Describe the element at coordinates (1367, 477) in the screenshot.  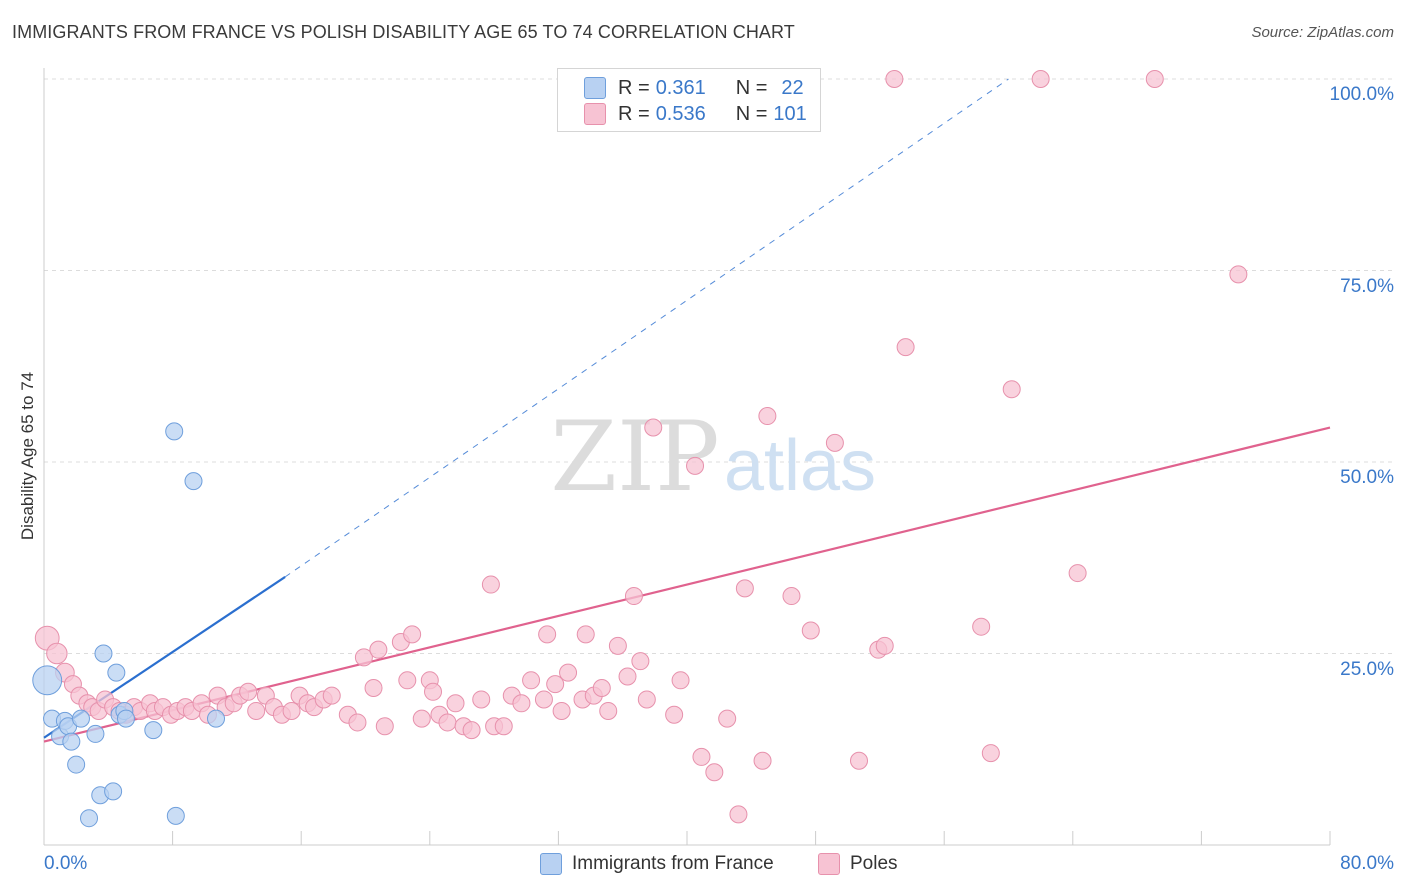
I see `y-tick-label: 50.0%` at that location.